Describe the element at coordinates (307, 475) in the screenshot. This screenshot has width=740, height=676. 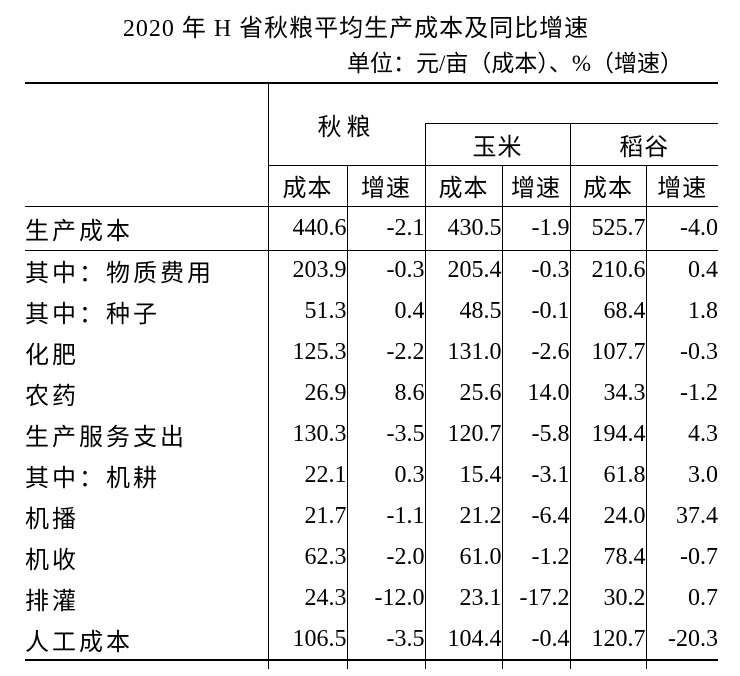
I see `cell-value: 22.1` at that location.